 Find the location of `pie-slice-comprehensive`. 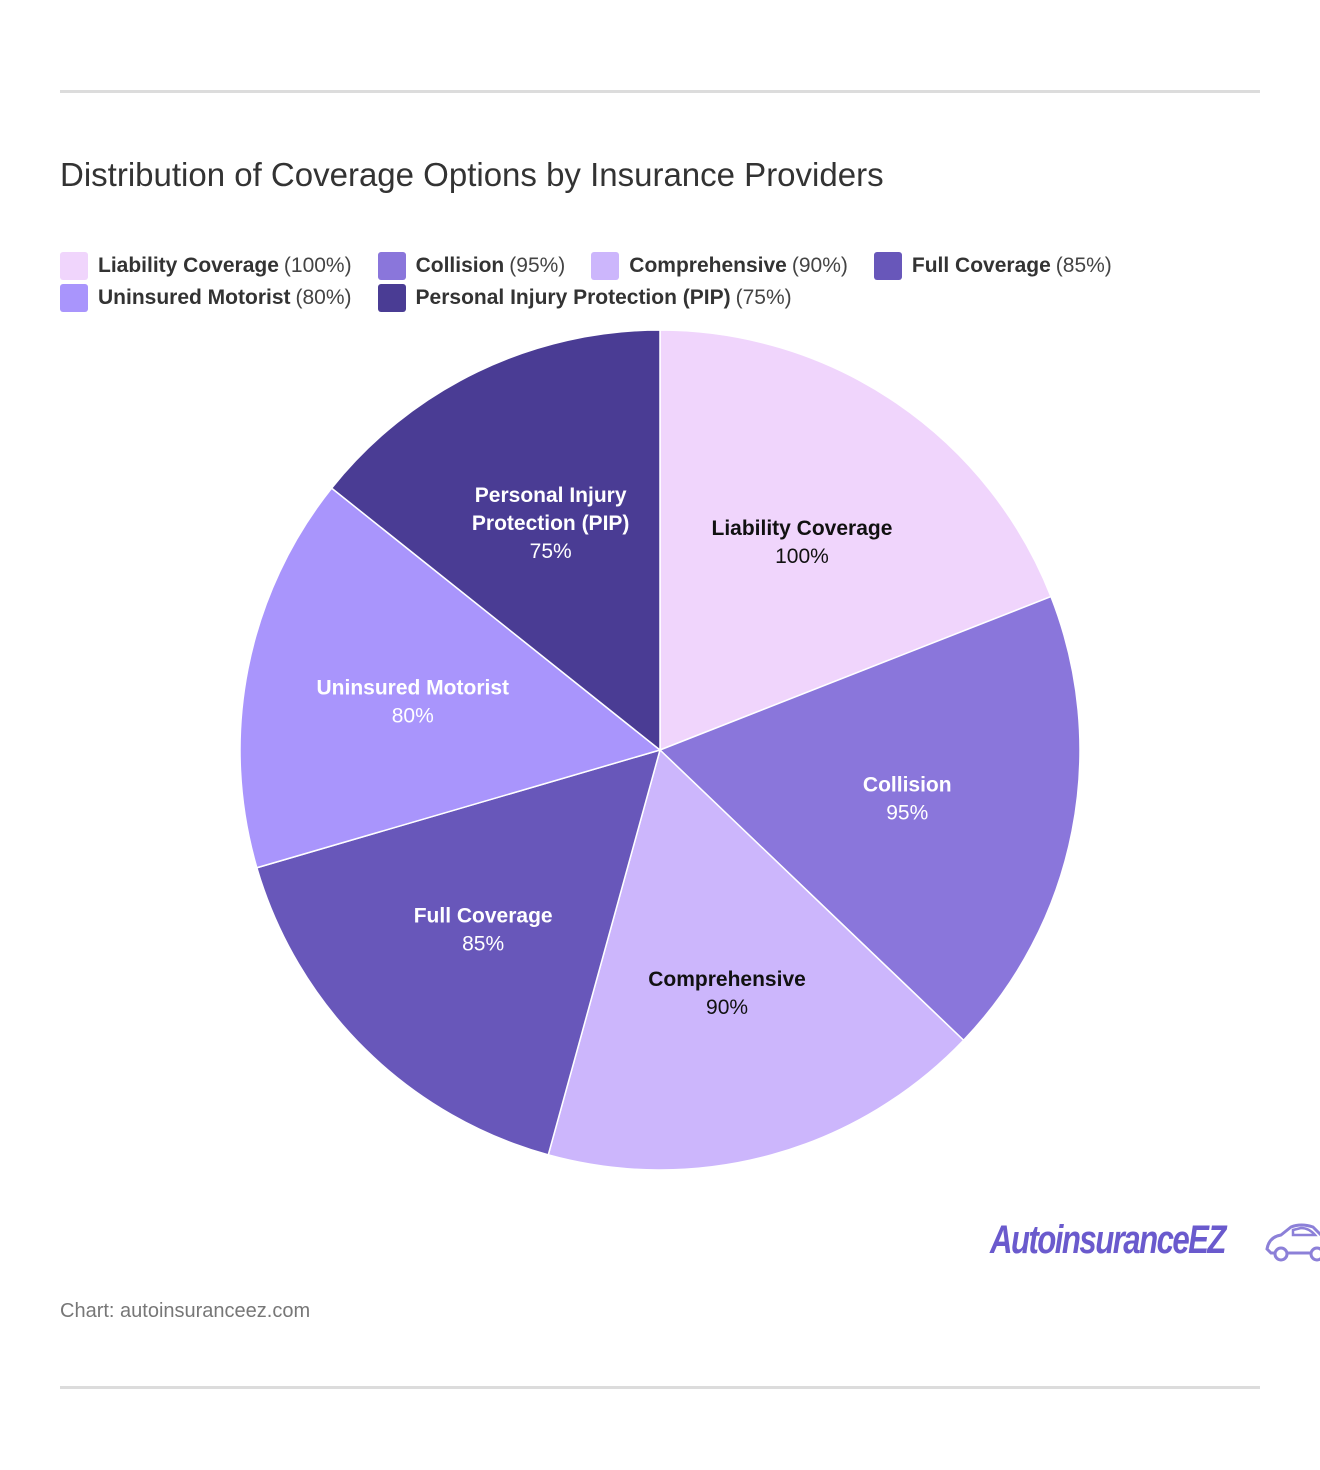

pie-slice-comprehensive is located at coordinates (756, 959).